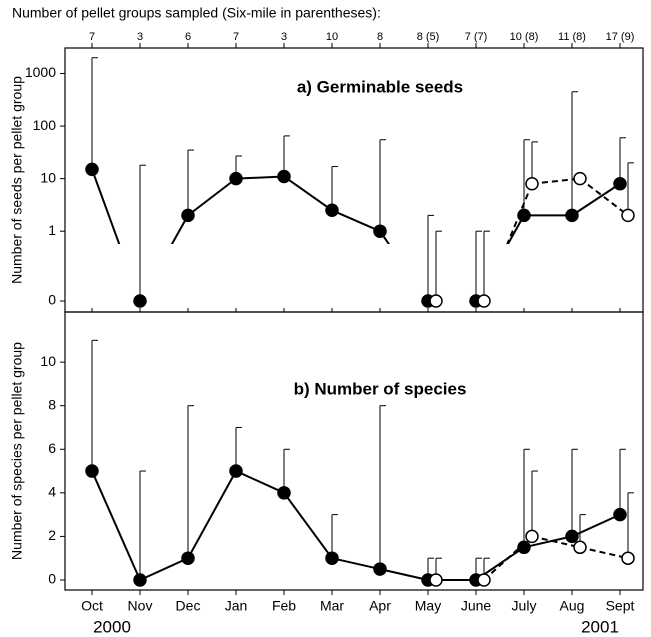 This screenshot has height=637, width=651. Describe the element at coordinates (40, 72) in the screenshot. I see `y-tick-label: 1000` at that location.